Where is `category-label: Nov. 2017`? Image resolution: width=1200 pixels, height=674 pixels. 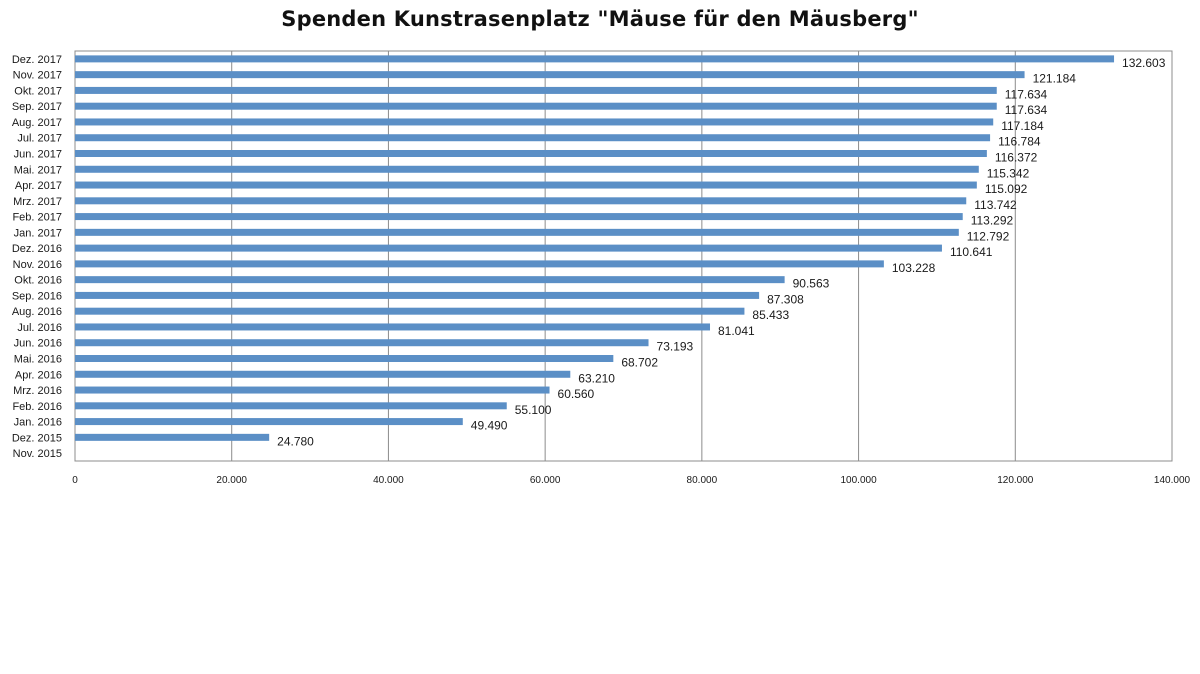 category-label: Nov. 2017 is located at coordinates (37, 76).